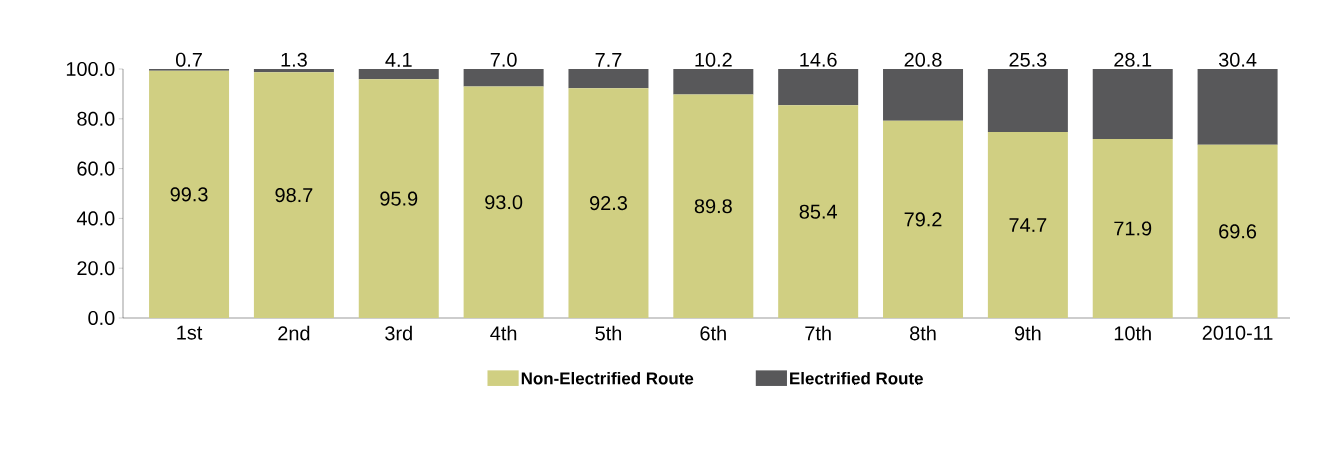  Describe the element at coordinates (503, 59) in the screenshot. I see `data-label: 7.0` at that location.